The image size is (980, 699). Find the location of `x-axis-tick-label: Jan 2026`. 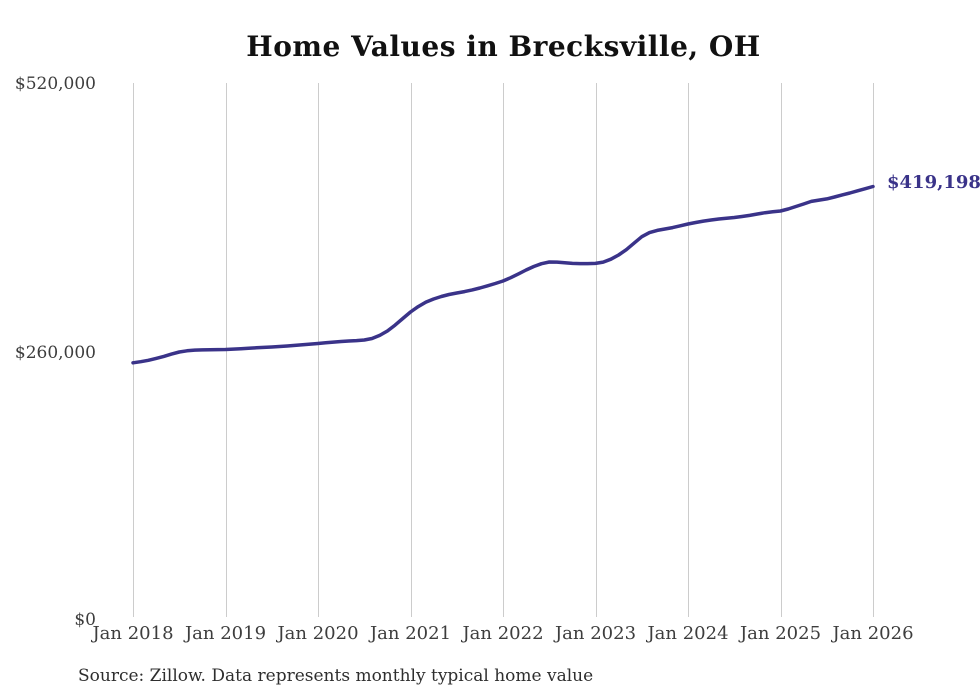

x-axis-tick-label: Jan 2026 is located at coordinates (873, 633).